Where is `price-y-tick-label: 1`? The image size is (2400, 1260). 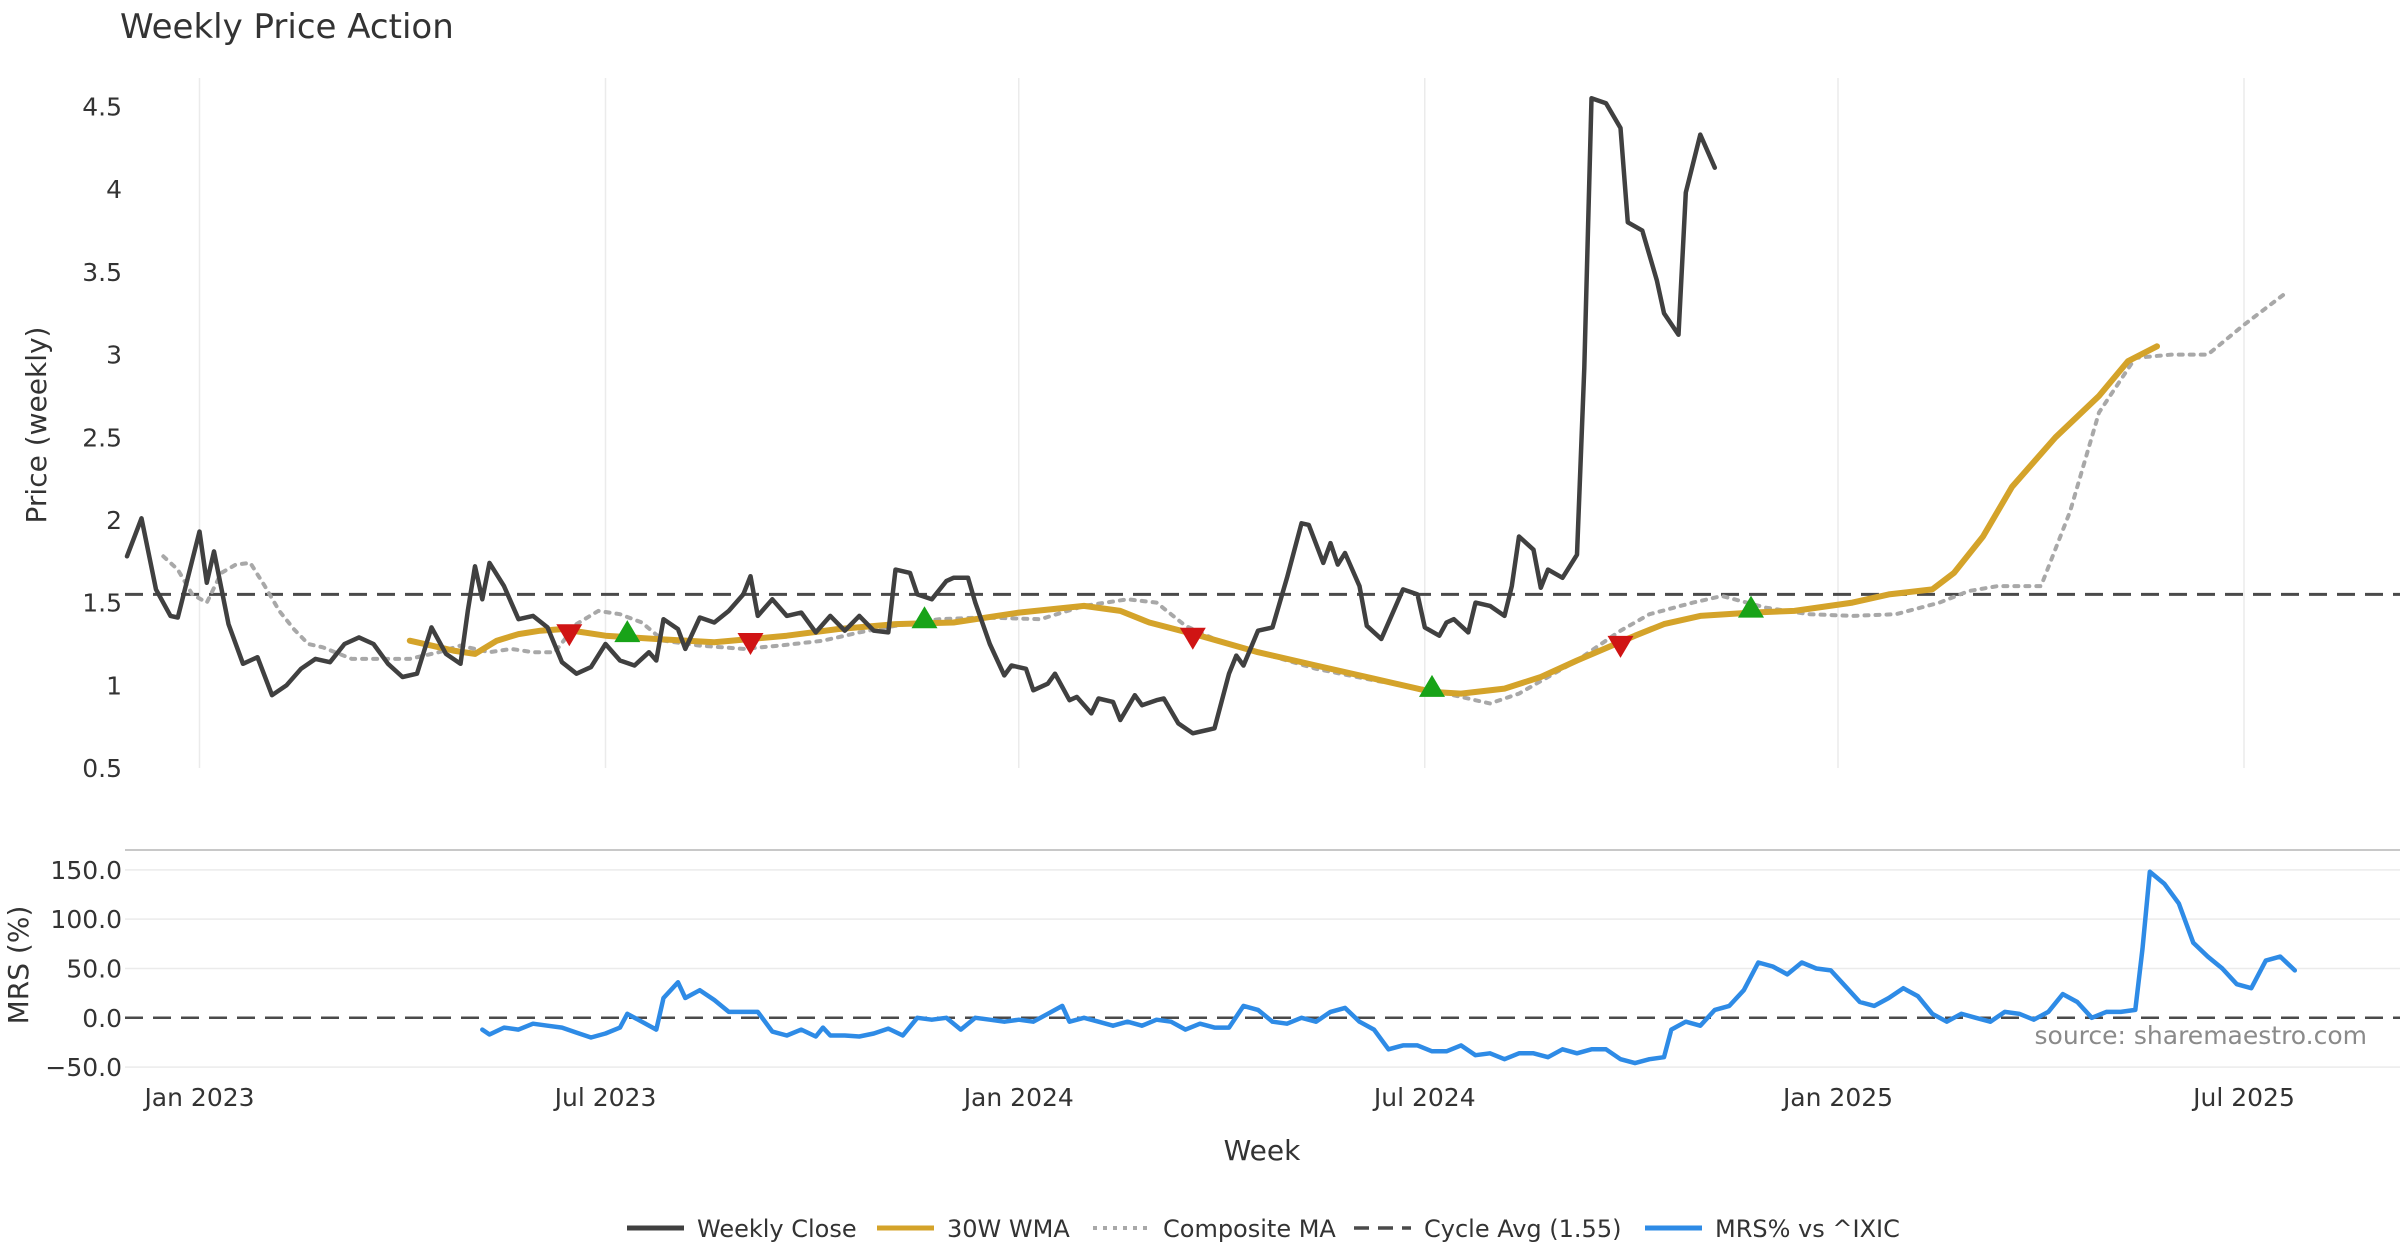 price-y-tick-label: 1 is located at coordinates (114, 685).